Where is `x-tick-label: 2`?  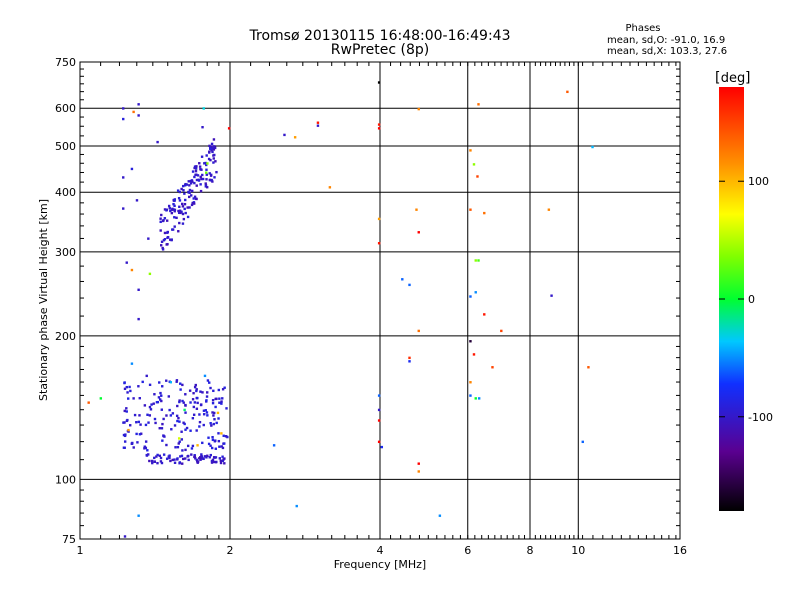
x-tick-label: 2 is located at coordinates (230, 550).